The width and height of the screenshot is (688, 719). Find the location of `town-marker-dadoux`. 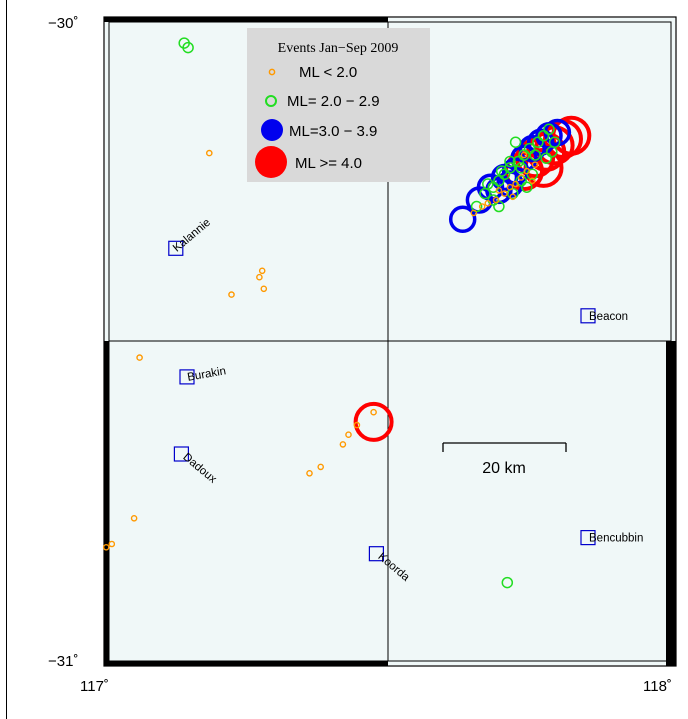

town-marker-dadoux is located at coordinates (181, 454).